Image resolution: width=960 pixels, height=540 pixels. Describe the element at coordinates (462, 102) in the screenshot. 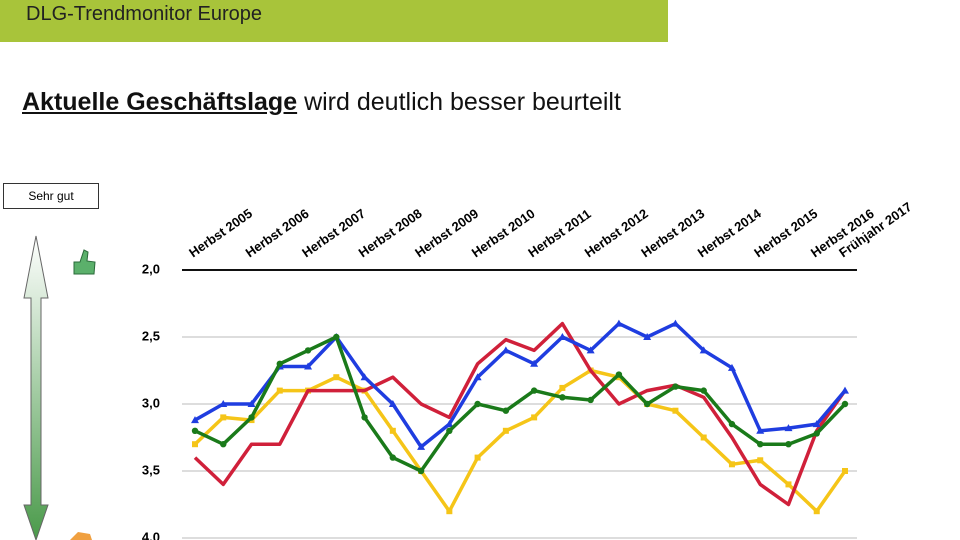

I see `heading-rest: wird deutlich besser beurteilt` at that location.